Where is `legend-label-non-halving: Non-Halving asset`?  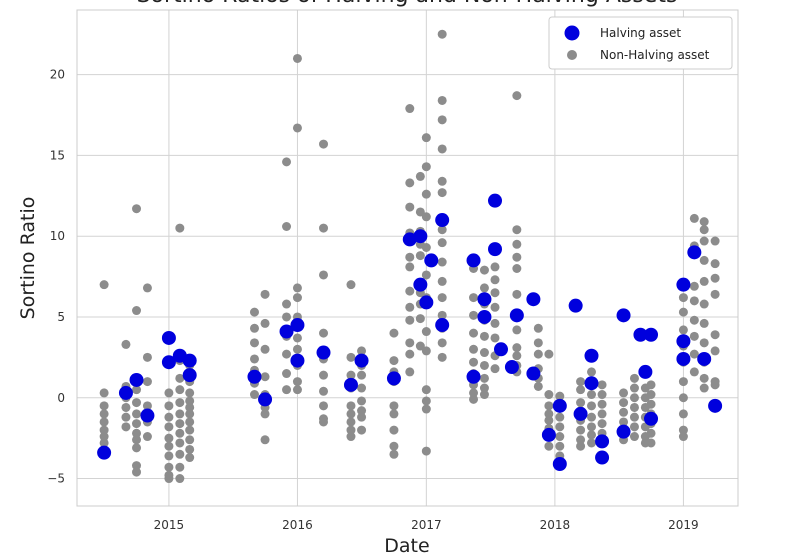 legend-label-non-halving: Non-Halving asset is located at coordinates (655, 55).